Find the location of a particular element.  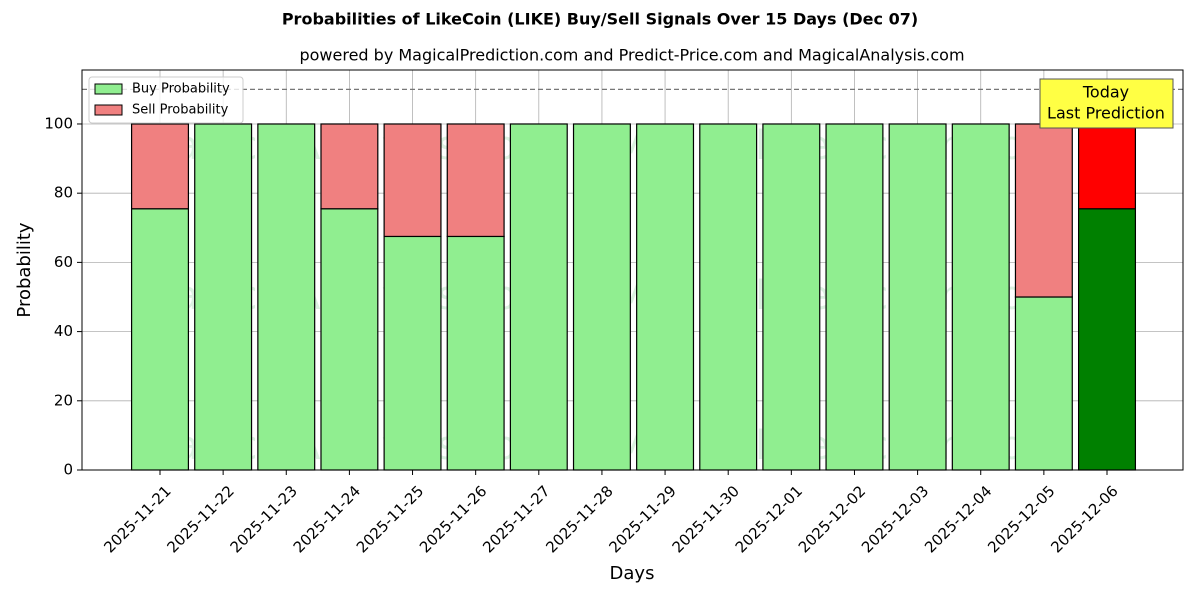

y-tick-label: 0 is located at coordinates (68, 470).